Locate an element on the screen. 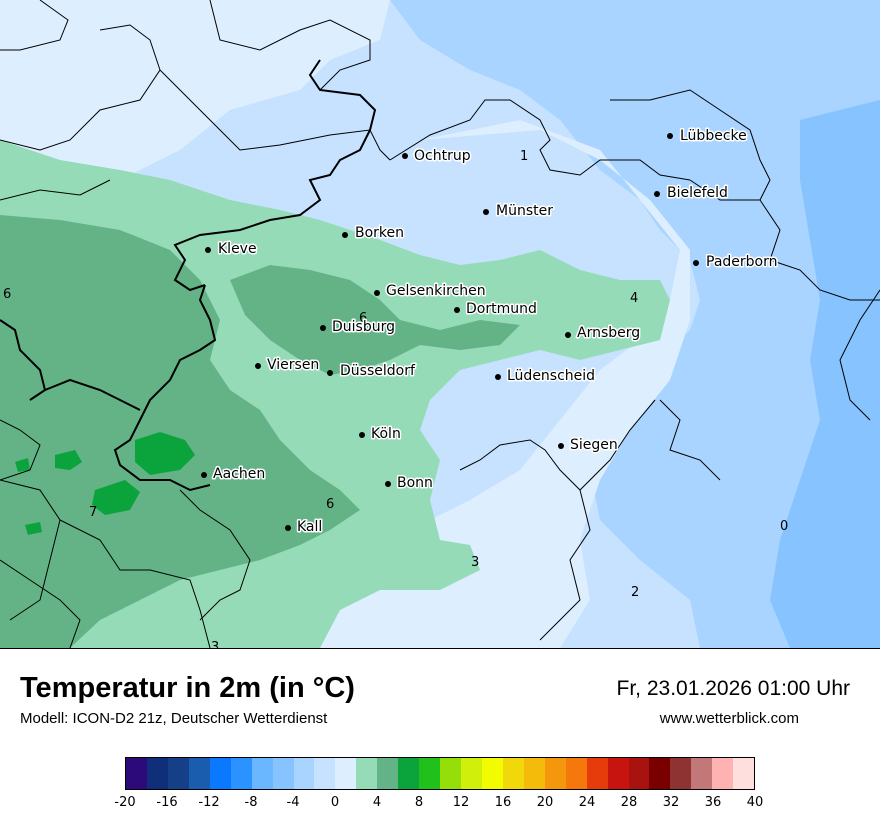 The image size is (880, 830). city-label: Duisburg is located at coordinates (363, 327).